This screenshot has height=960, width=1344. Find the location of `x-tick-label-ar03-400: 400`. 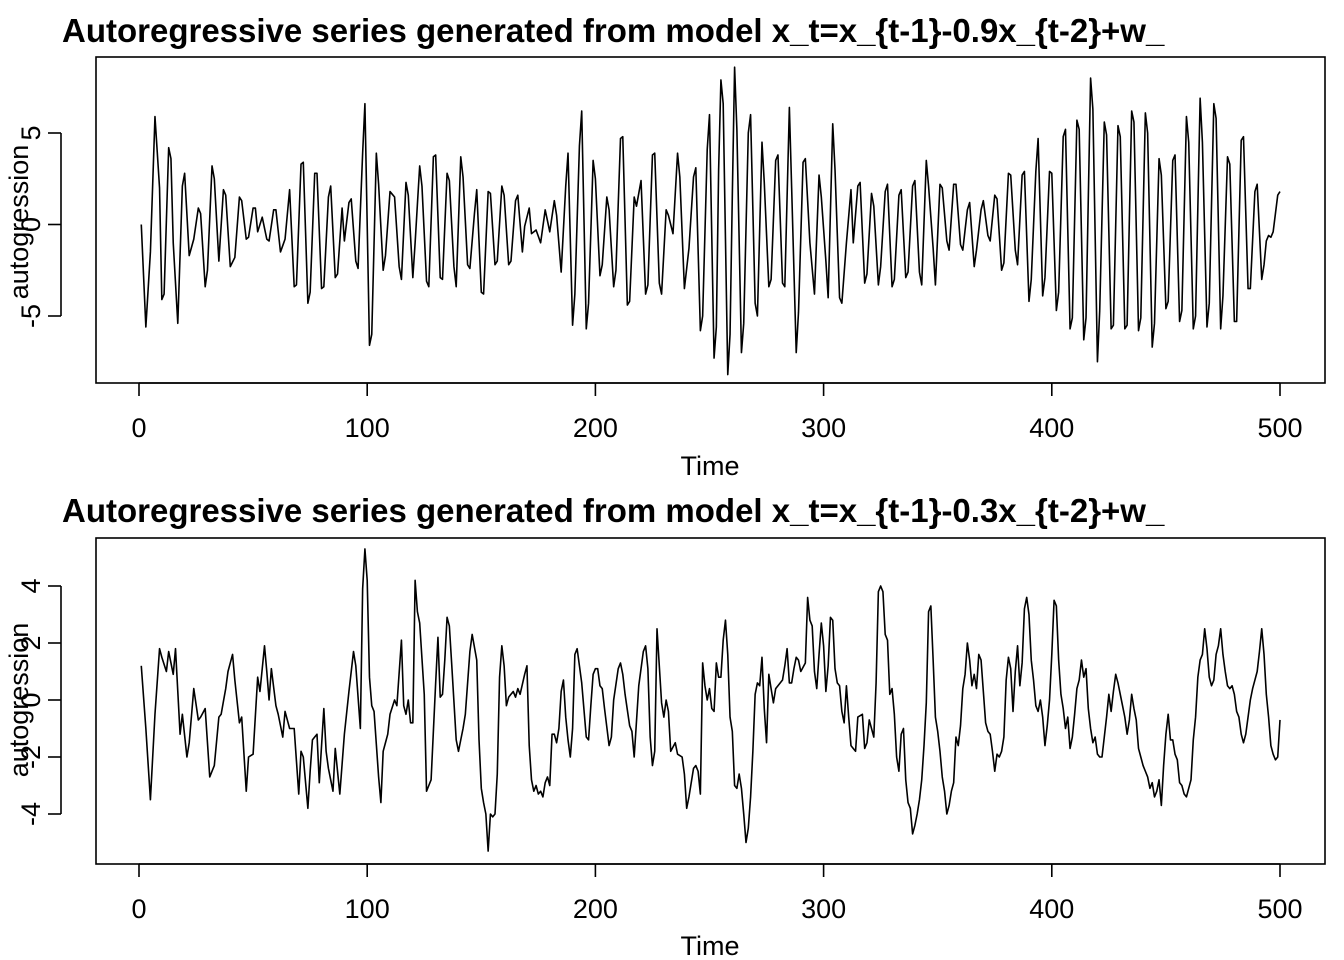

x-tick-label-ar03-400: 400 is located at coordinates (1051, 909).